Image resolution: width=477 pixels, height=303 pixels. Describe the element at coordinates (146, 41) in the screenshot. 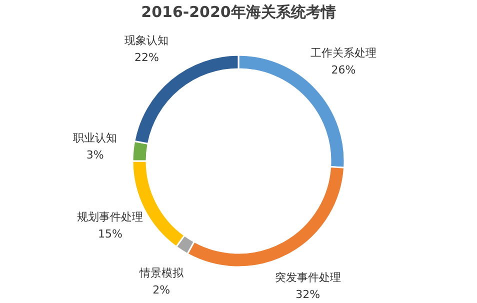

I see `slice-label: 现象认知` at that location.